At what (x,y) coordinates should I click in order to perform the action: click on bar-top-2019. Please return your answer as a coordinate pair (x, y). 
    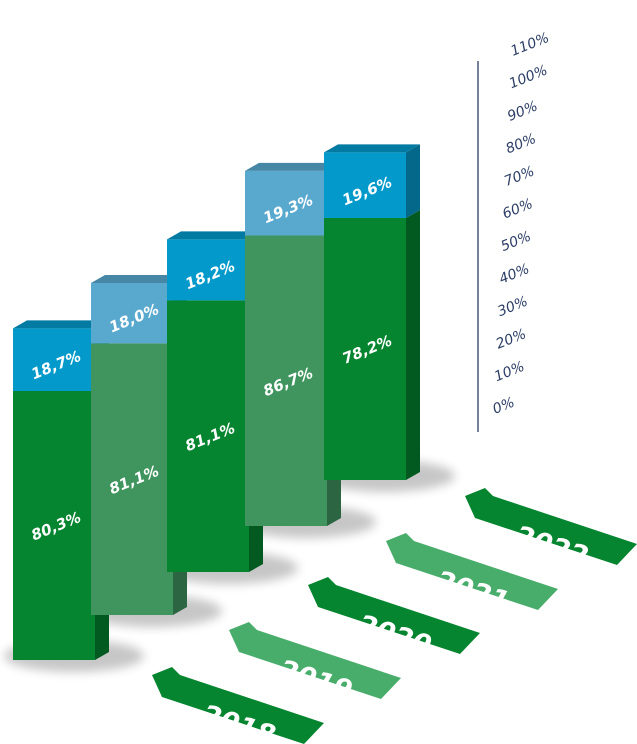
    Looking at the image, I should click on (139, 279).